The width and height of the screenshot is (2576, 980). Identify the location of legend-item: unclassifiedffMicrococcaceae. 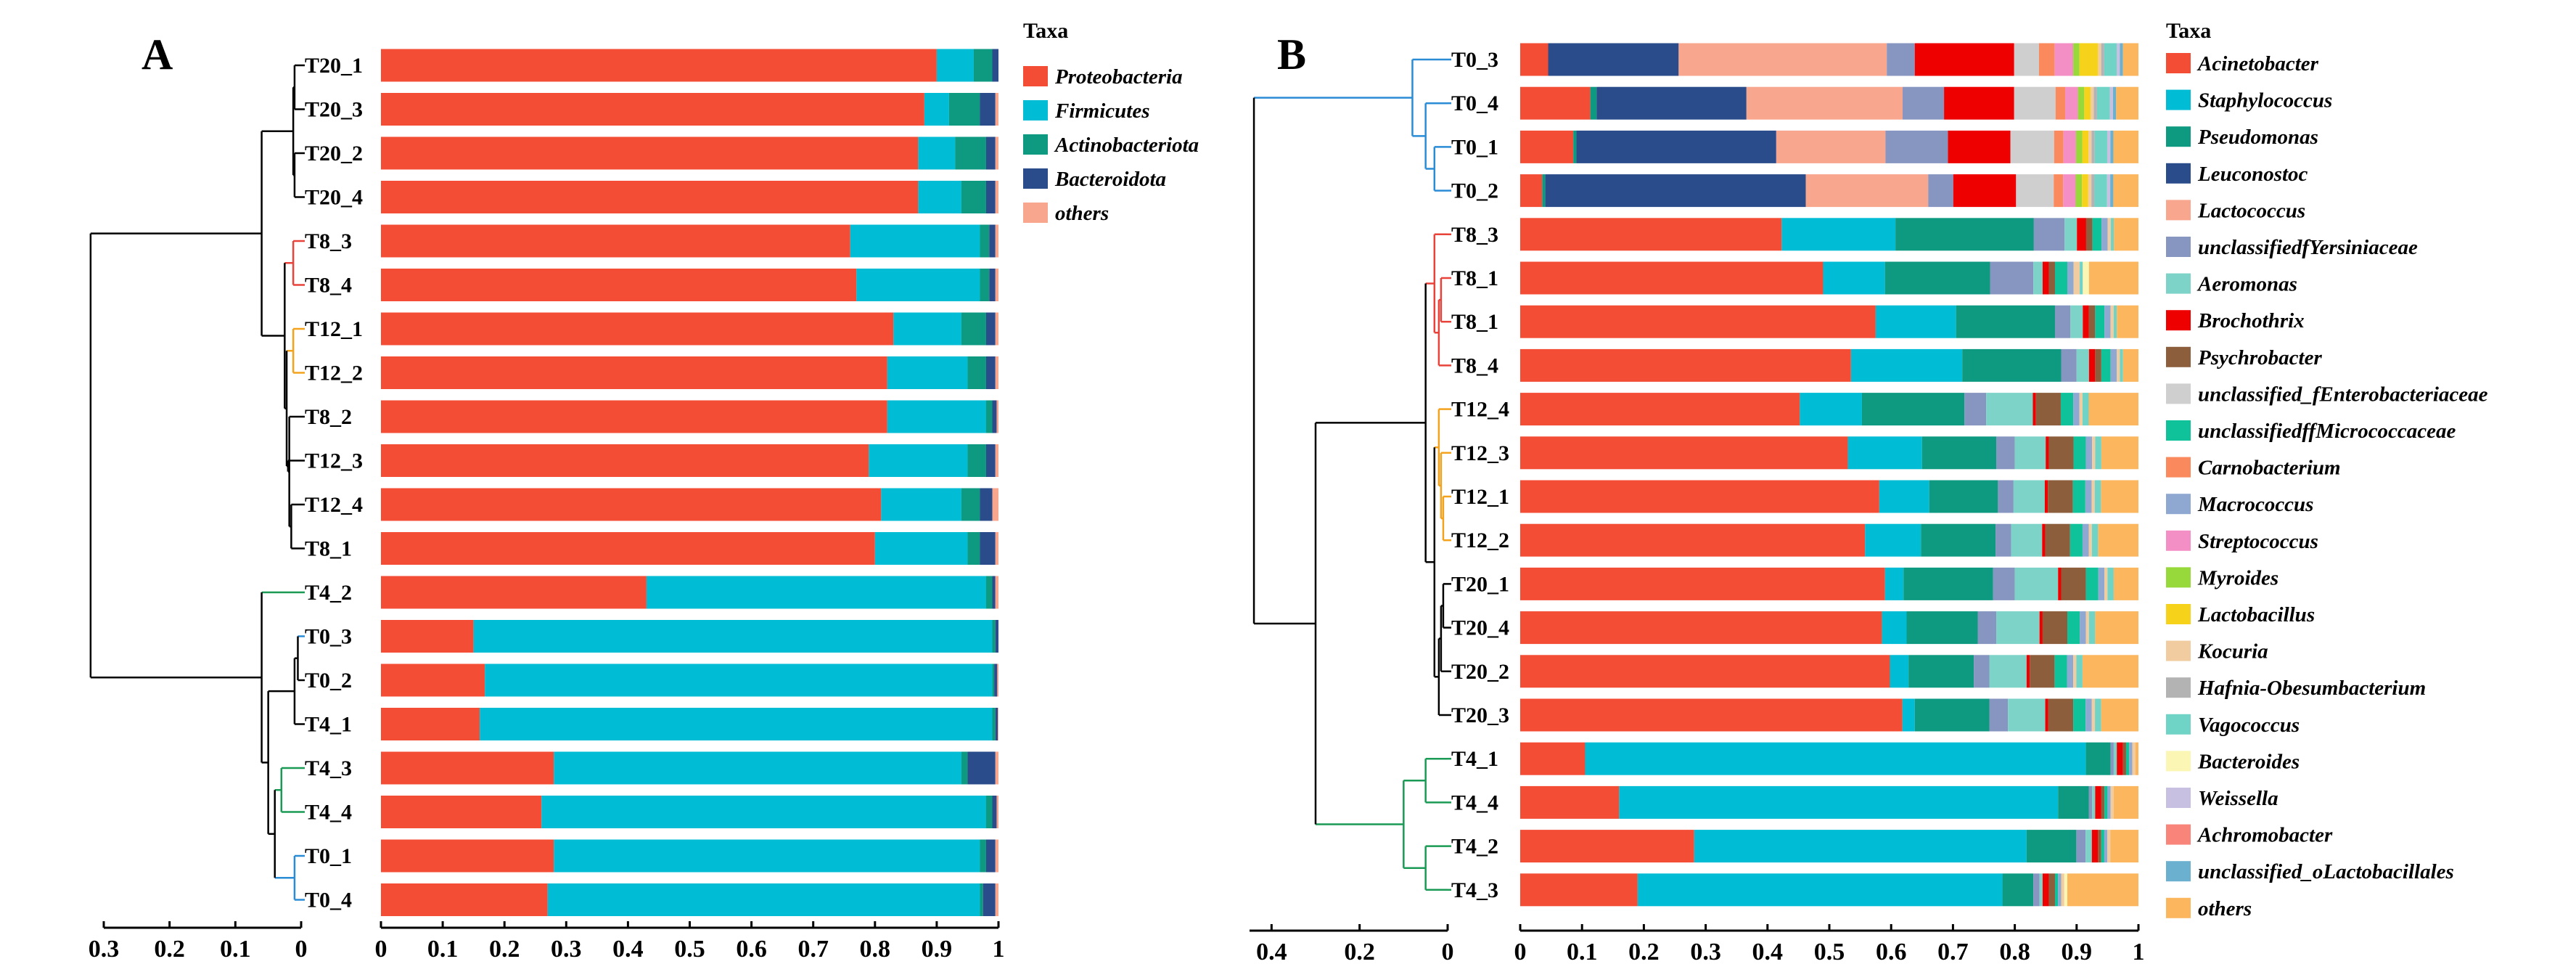
(2311, 432).